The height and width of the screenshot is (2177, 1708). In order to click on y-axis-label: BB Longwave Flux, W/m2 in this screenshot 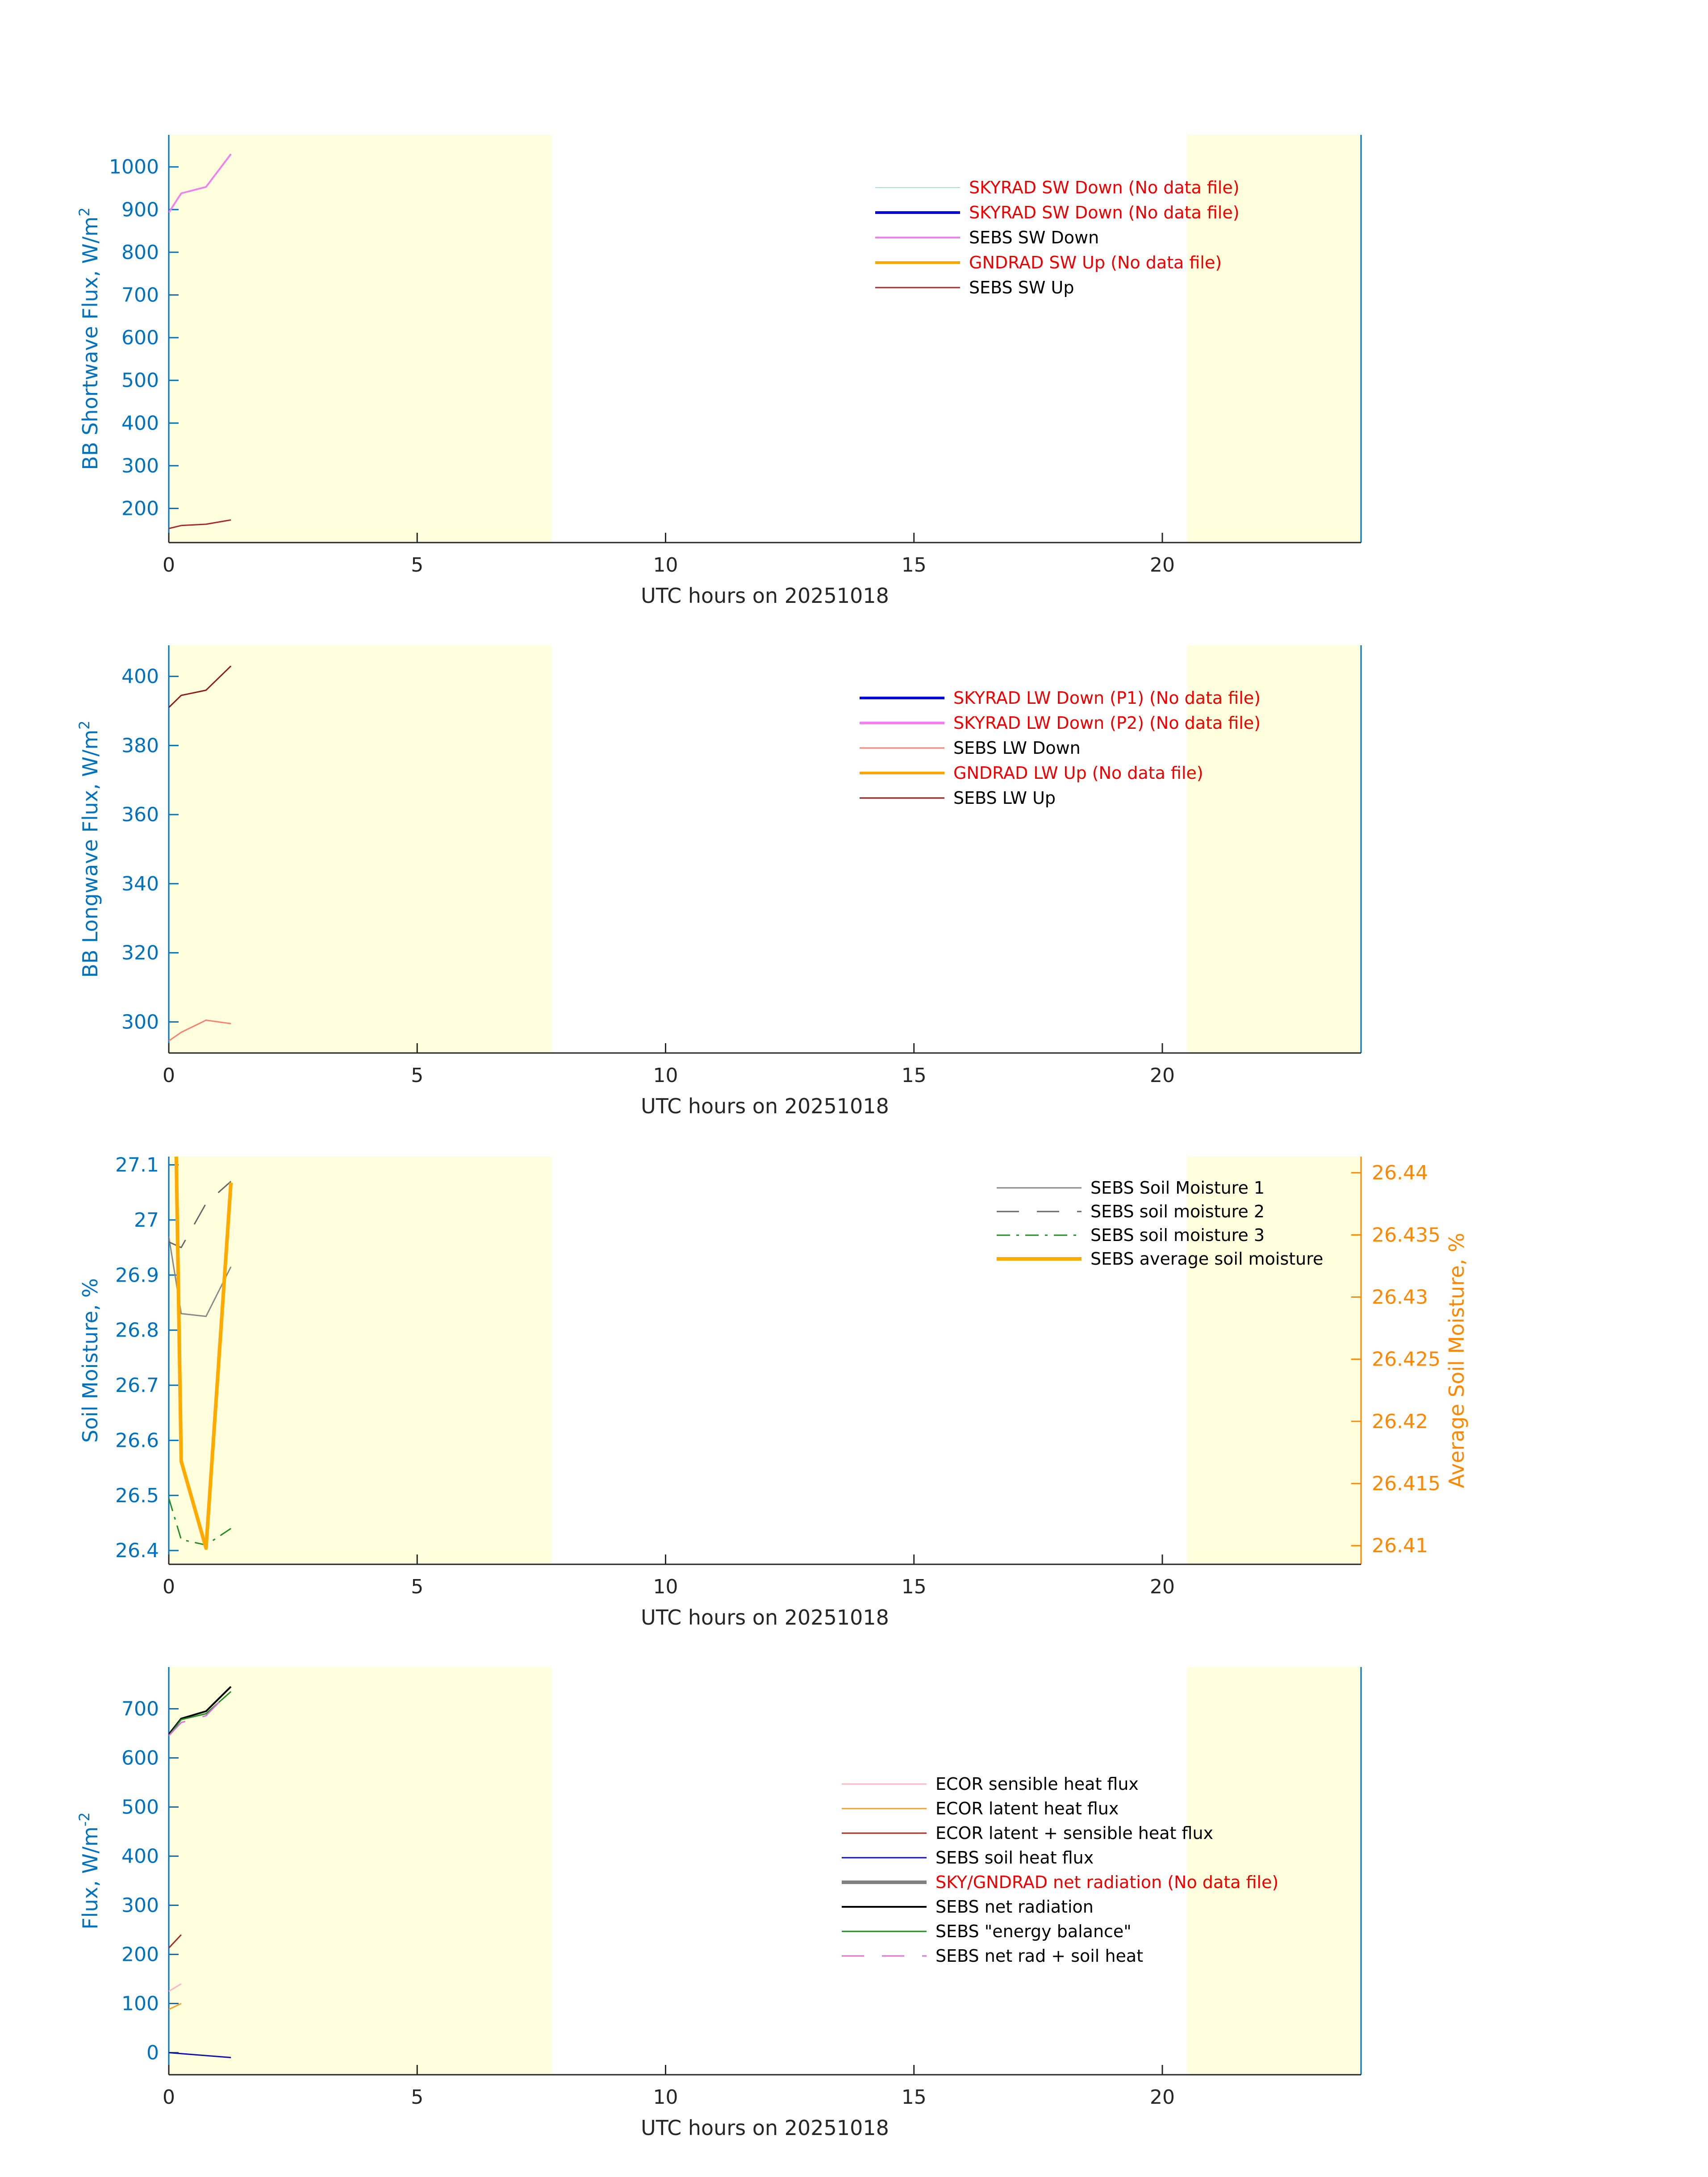, I will do `click(89, 849)`.